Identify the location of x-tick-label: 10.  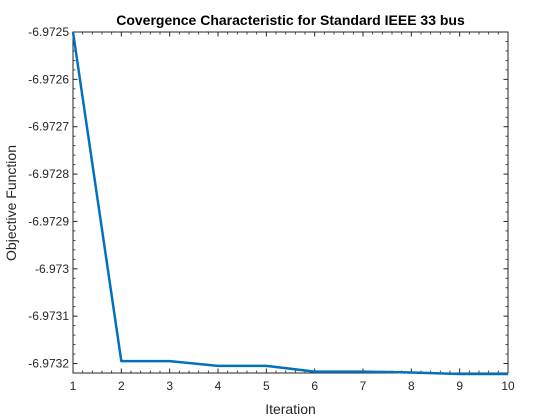
(508, 386).